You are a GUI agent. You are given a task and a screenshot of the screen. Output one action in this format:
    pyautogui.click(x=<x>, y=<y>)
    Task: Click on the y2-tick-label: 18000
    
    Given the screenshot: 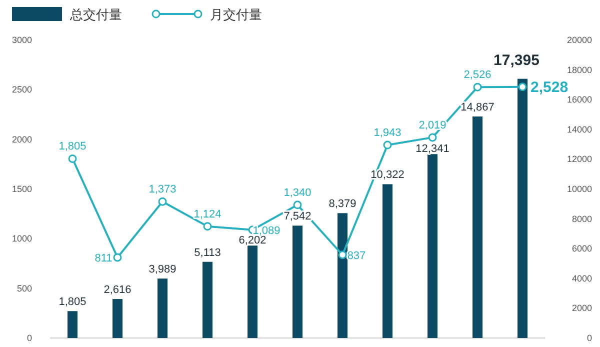 What is the action you would take?
    pyautogui.click(x=579, y=69)
    